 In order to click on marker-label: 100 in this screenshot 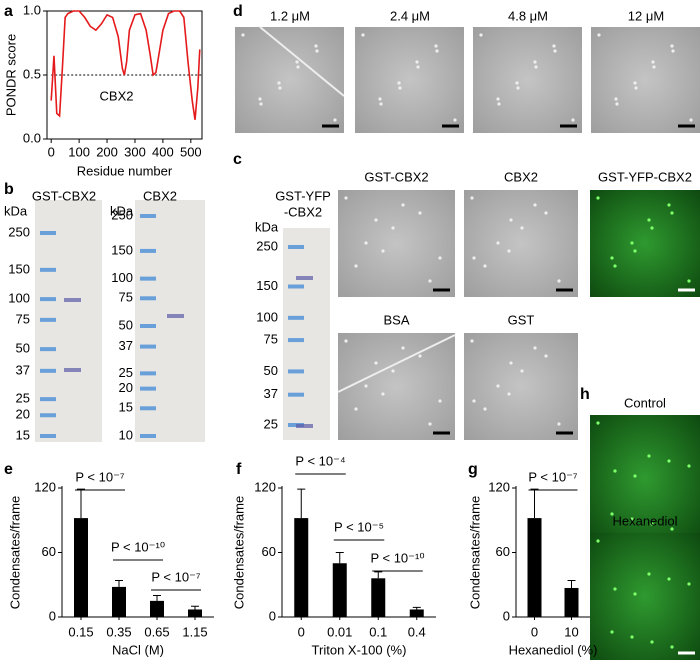, I will do `click(19, 298)`.